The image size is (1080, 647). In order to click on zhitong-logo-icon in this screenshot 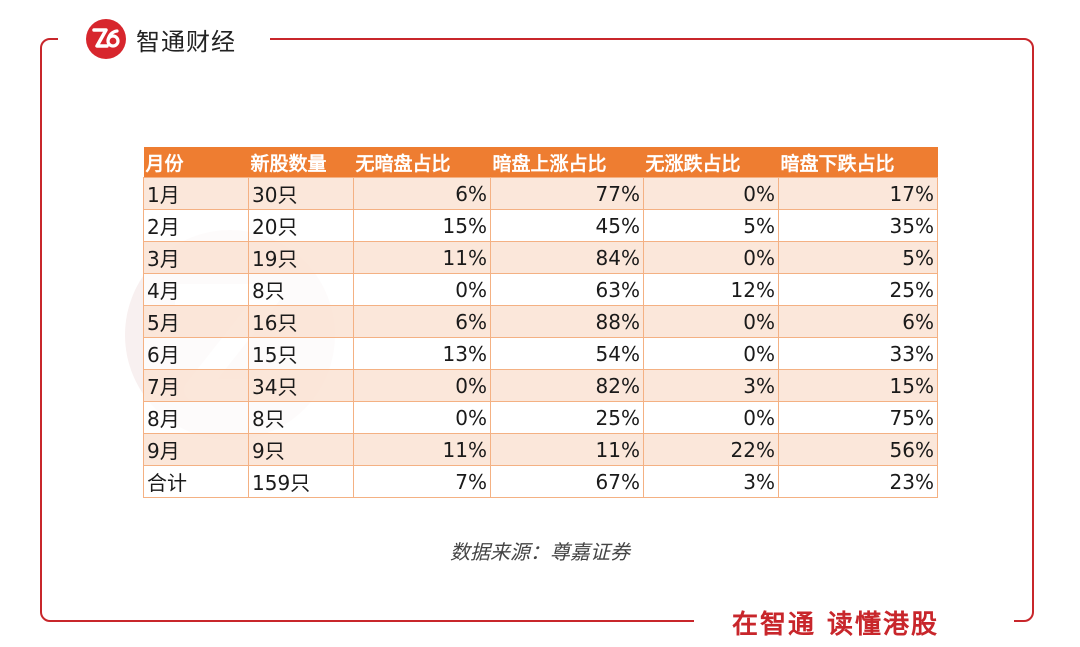, I will do `click(106, 39)`.